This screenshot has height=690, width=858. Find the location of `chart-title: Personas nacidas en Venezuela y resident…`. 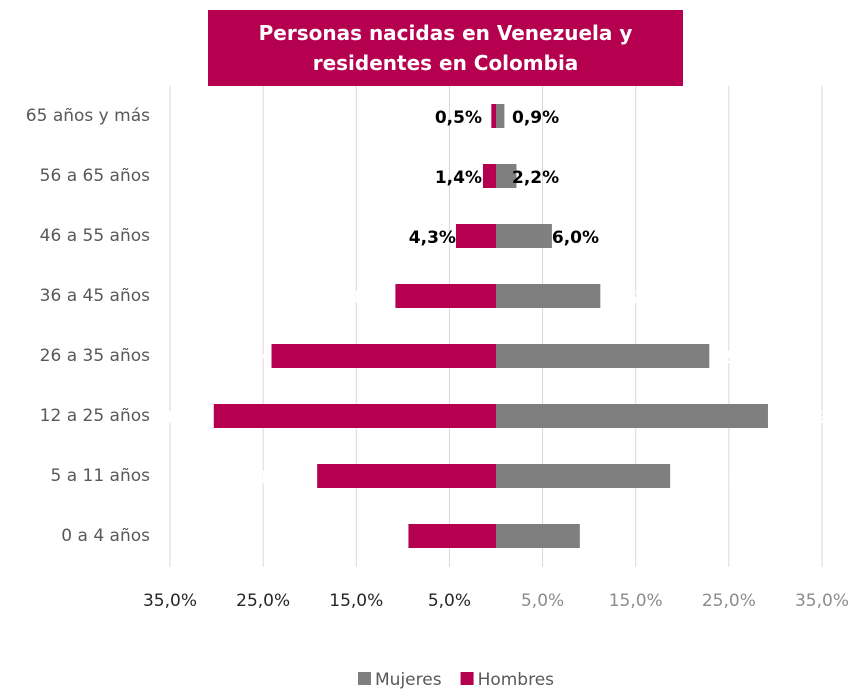

chart-title: Personas nacidas en Venezuela y resident… is located at coordinates (445, 48).